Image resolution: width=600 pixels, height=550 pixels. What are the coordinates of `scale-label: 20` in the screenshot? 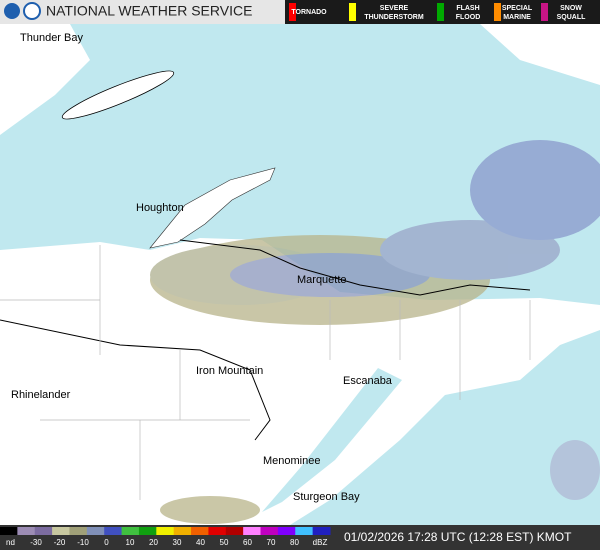 It's located at (153, 542).